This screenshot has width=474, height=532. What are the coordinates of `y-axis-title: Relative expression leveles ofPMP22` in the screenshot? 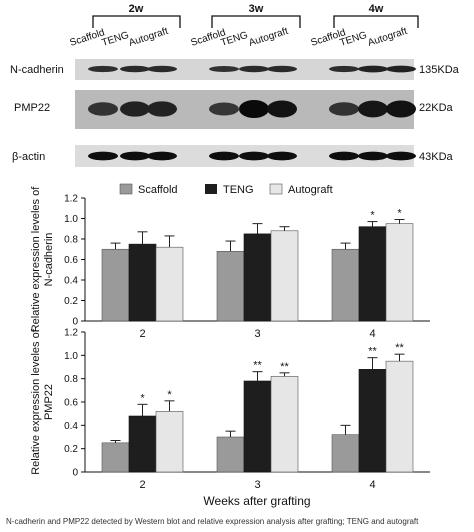 It's located at (42, 401).